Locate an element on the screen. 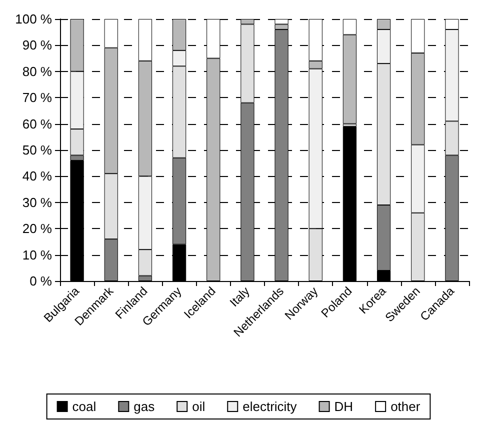  y-tick-label: 50 % is located at coordinates (37, 150).